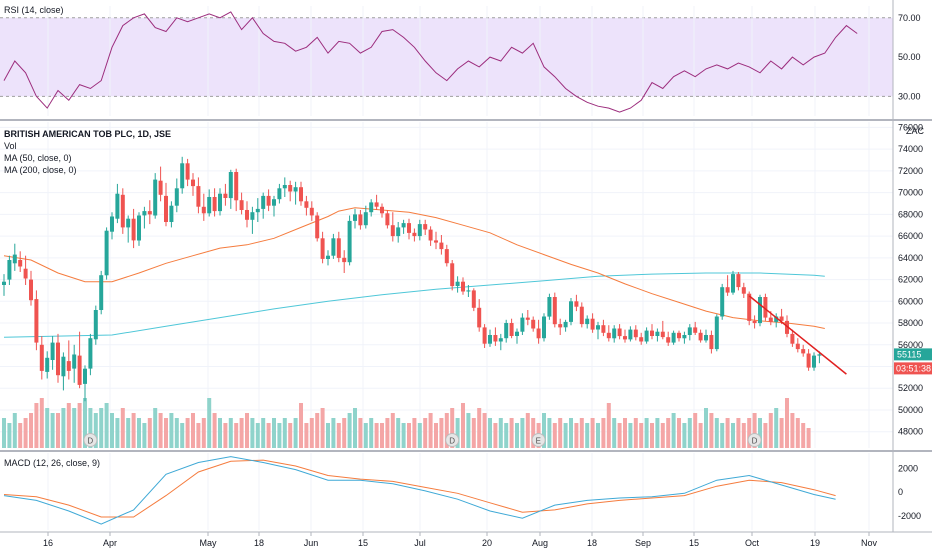  Describe the element at coordinates (87, 134) in the screenshot. I see `chart-title: BRITISH AMERICAN TOB PLC, 1D, JSE` at that location.